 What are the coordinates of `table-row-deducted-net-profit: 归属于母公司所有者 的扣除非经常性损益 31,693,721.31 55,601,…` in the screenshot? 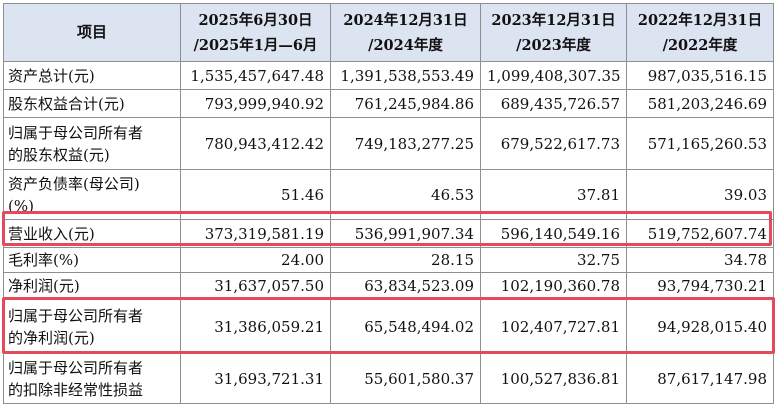 It's located at (388, 378).